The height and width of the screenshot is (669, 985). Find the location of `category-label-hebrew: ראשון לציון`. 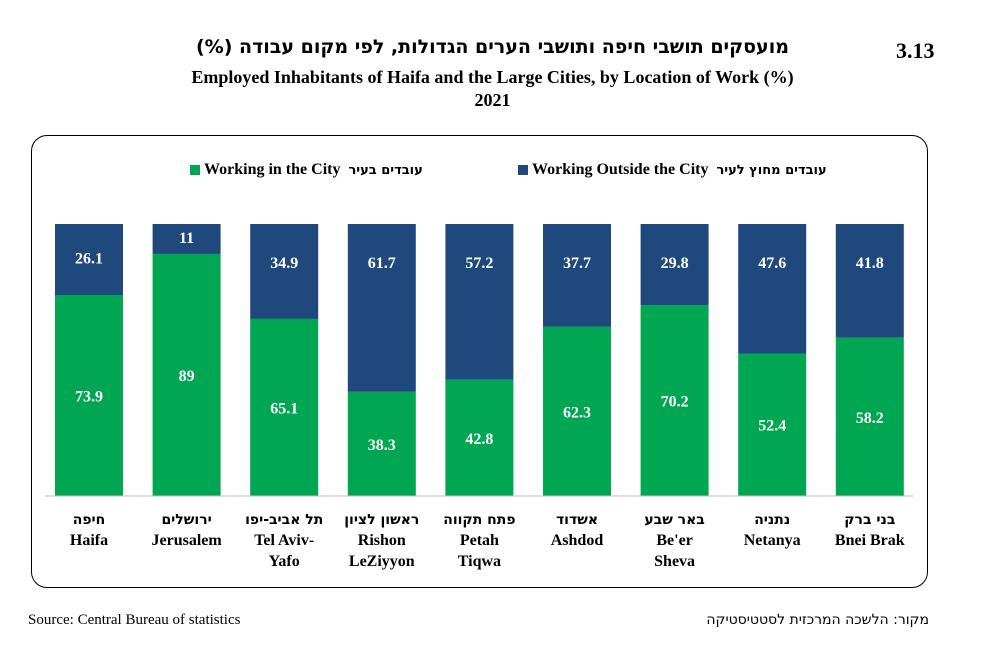

category-label-hebrew: ראשון לציון is located at coordinates (381, 520).